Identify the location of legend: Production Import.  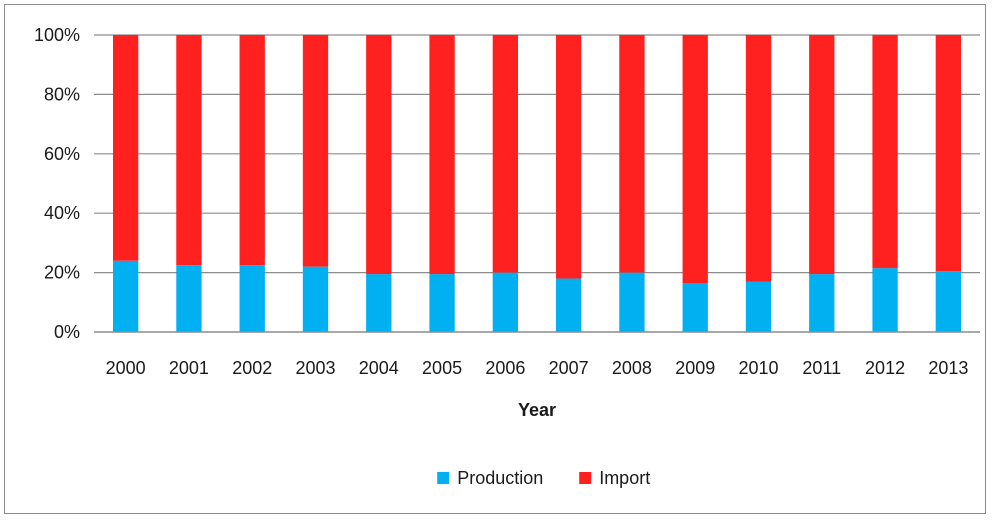
(543, 478).